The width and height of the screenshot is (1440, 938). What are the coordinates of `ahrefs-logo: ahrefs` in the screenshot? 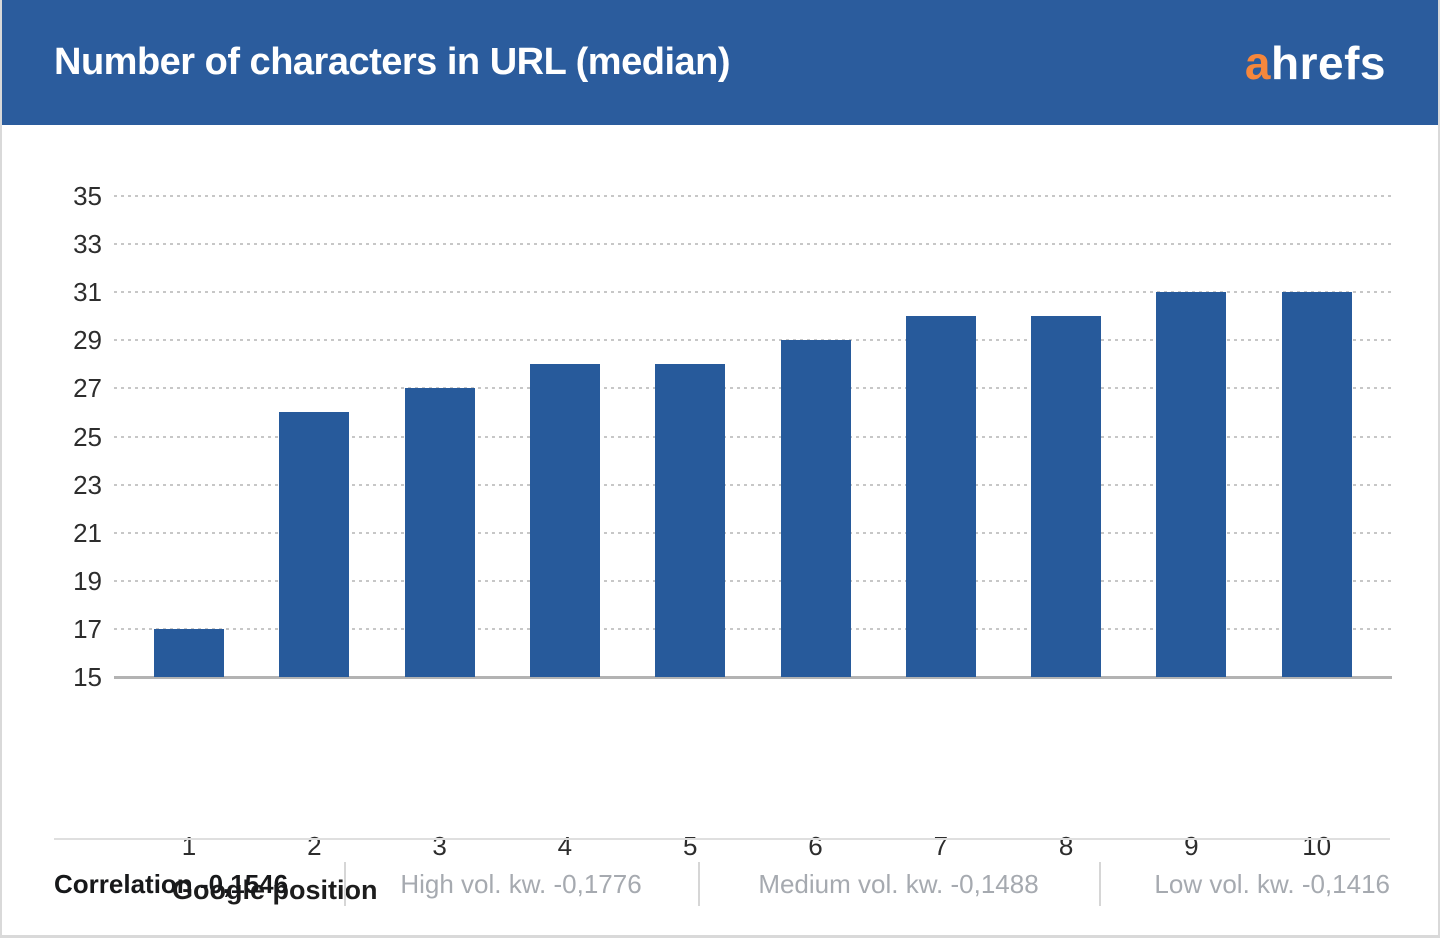 It's located at (1315, 63).